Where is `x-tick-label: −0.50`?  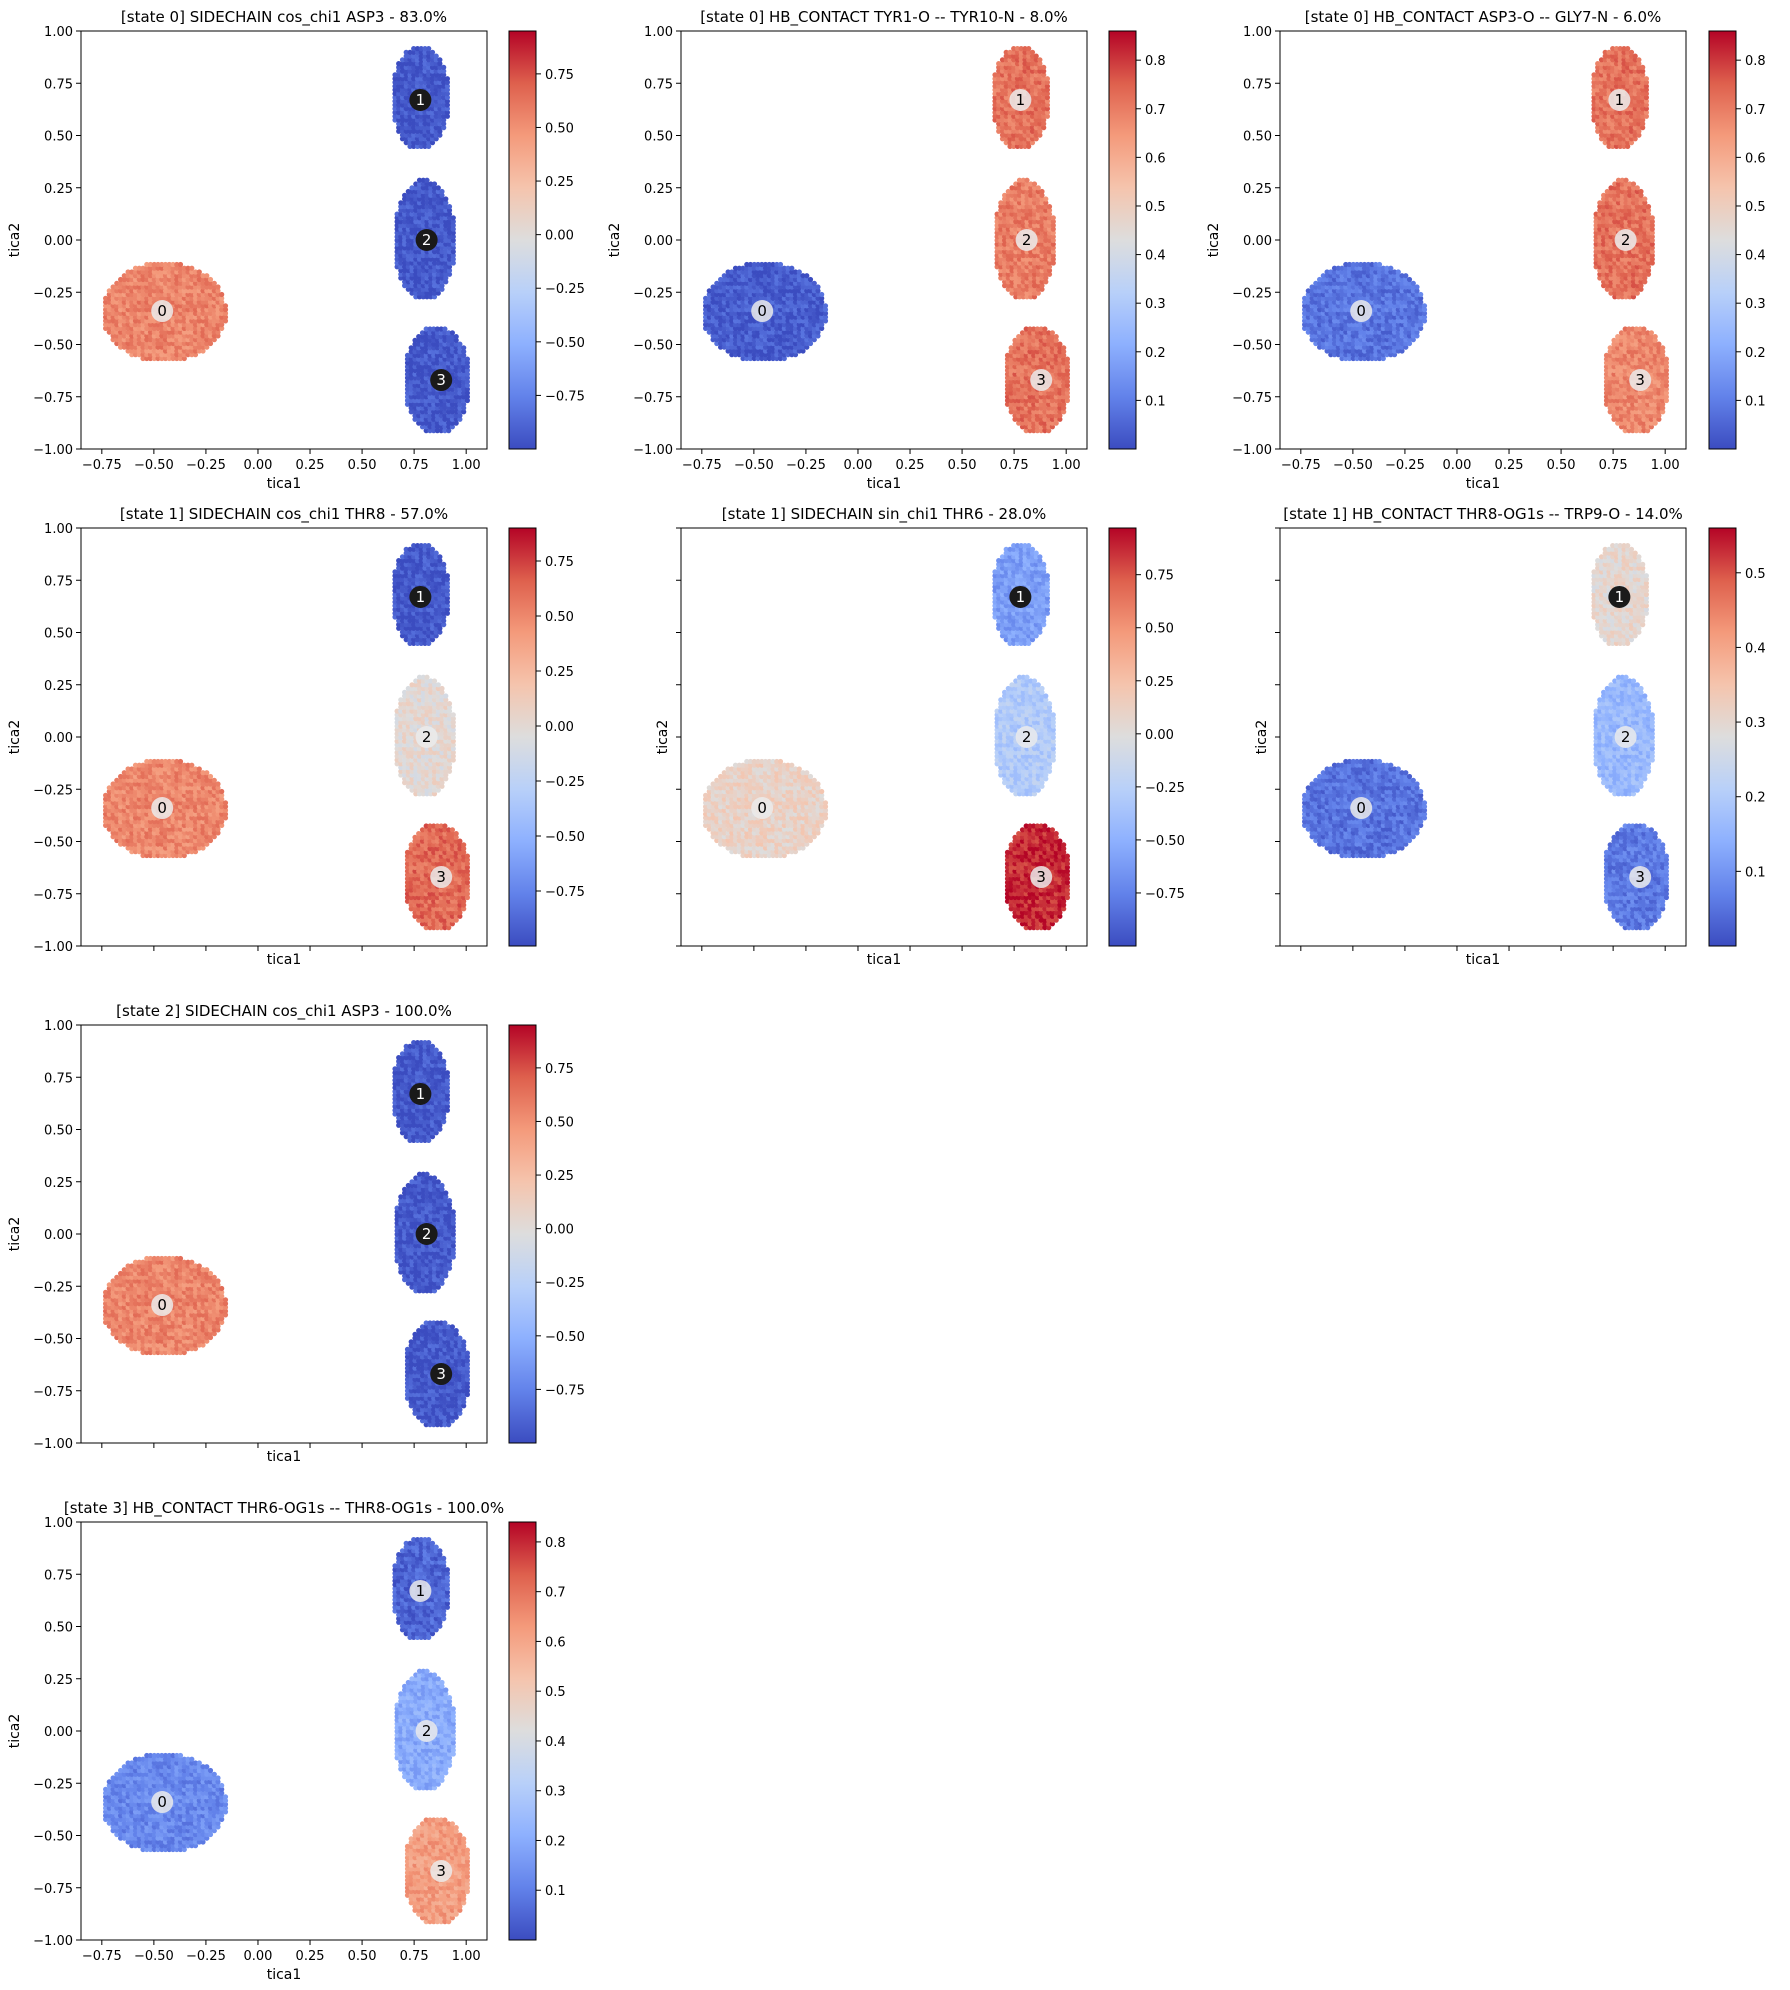 x-tick-label: −0.50 is located at coordinates (754, 465).